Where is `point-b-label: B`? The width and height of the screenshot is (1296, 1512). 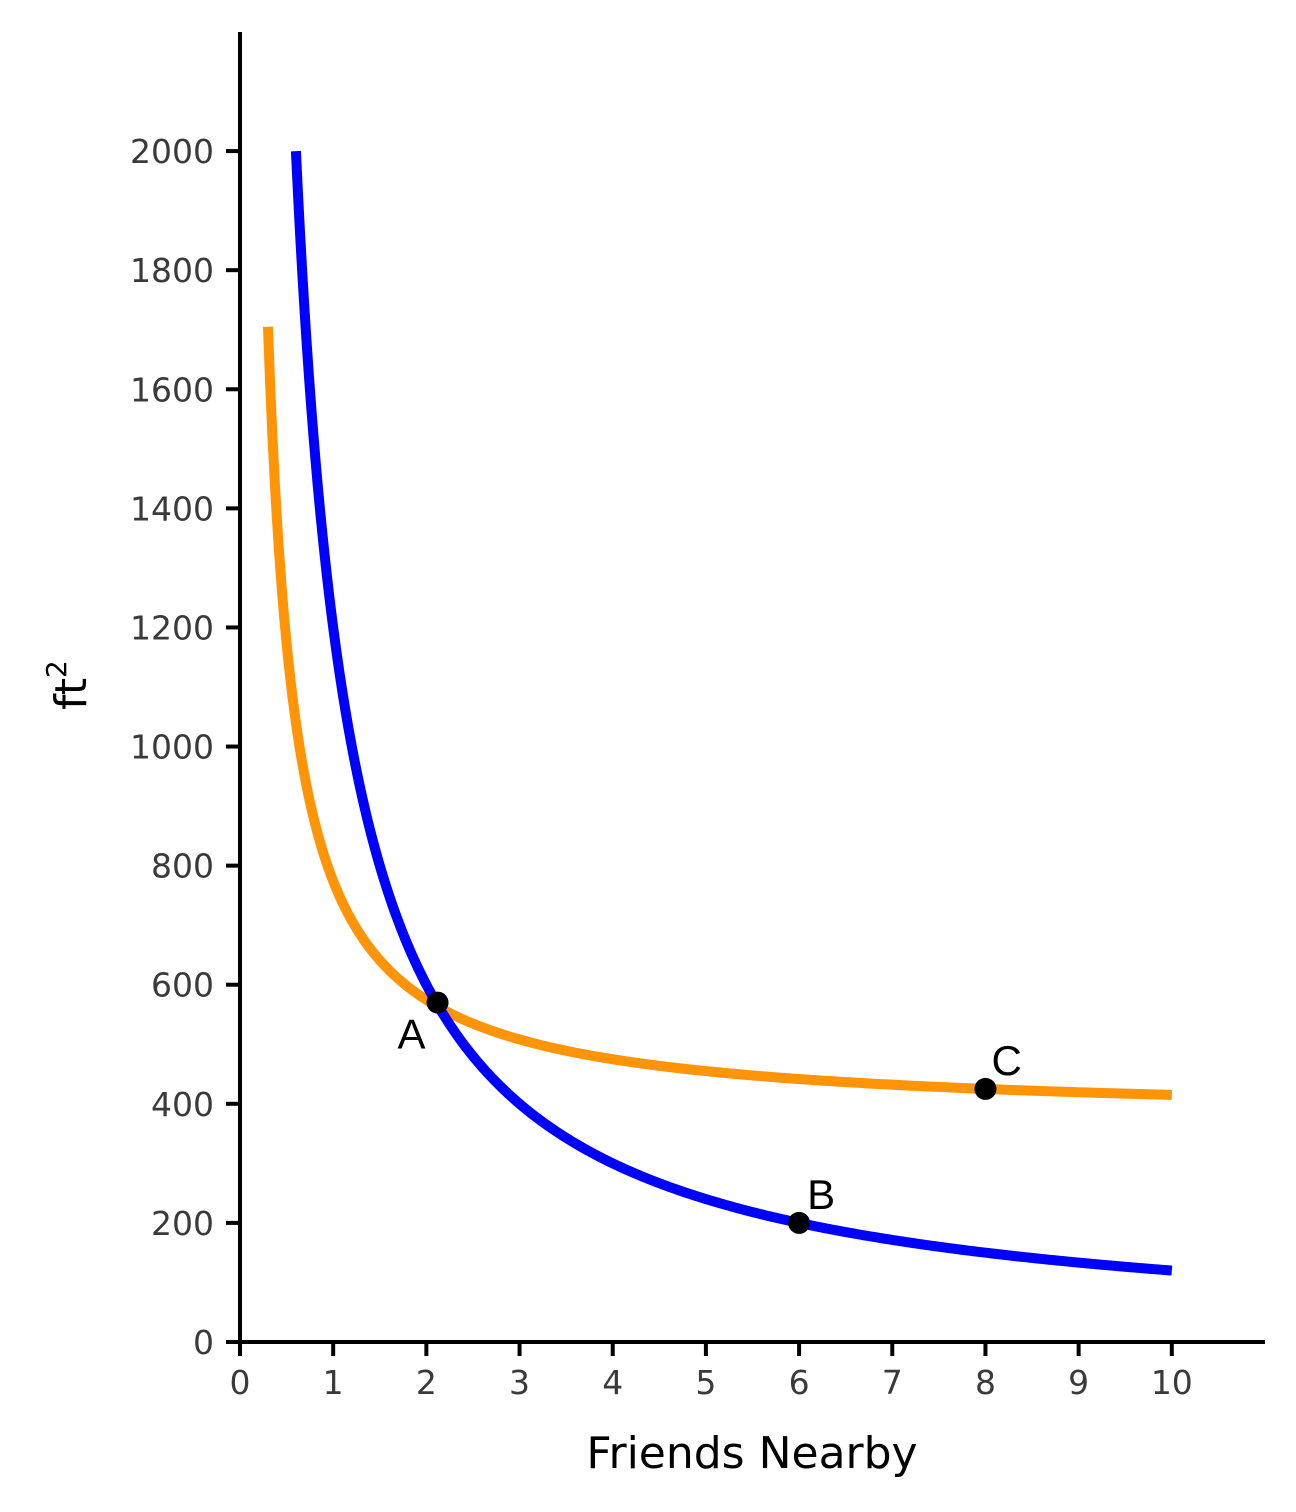
point-b-label: B is located at coordinates (821, 1194).